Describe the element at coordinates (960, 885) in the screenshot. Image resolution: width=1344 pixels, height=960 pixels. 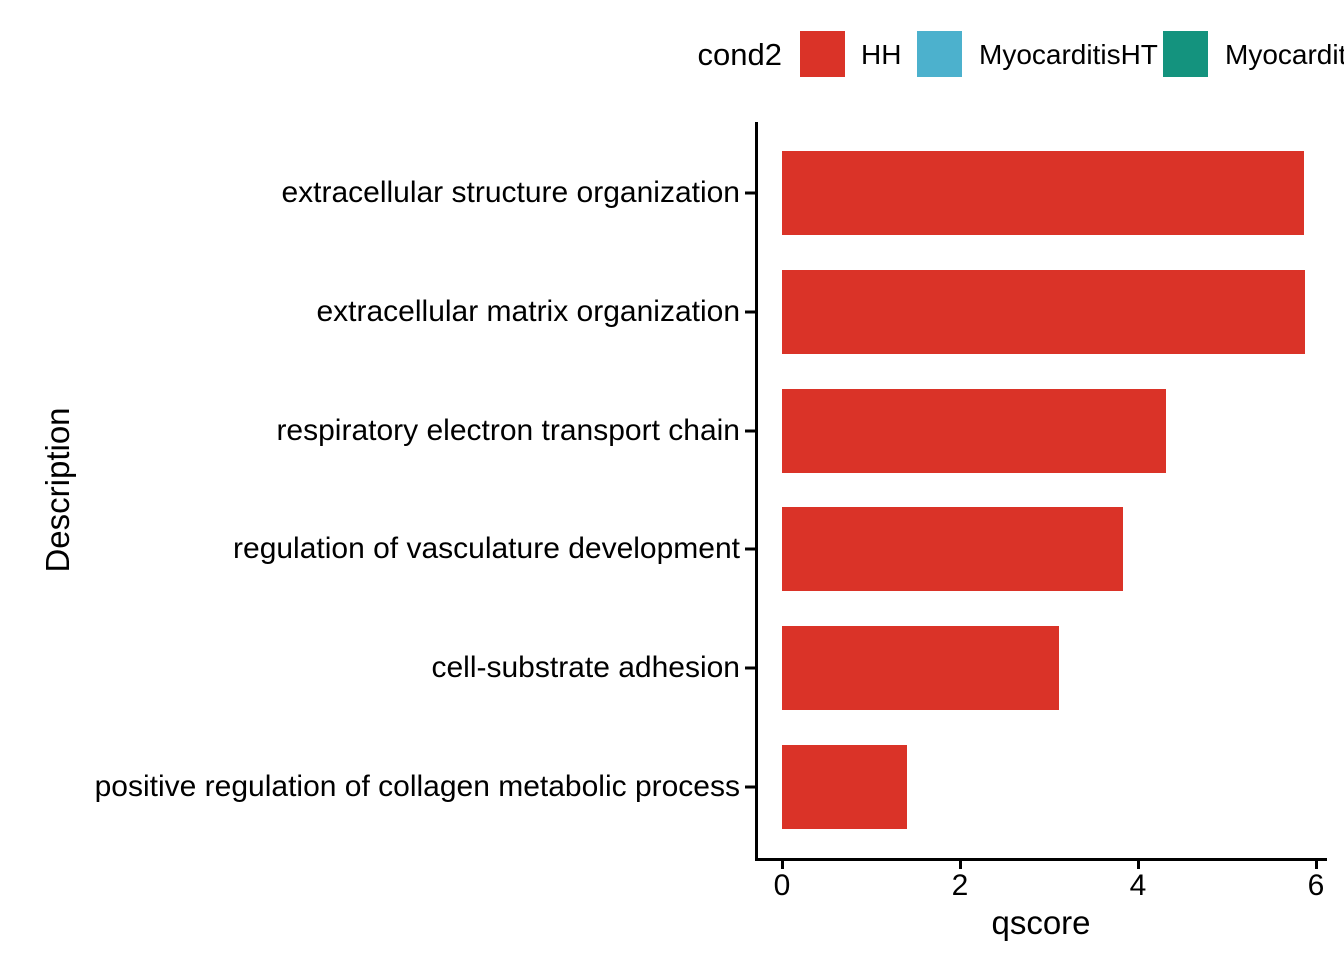
I see `x-axis-tick-label: 2` at that location.